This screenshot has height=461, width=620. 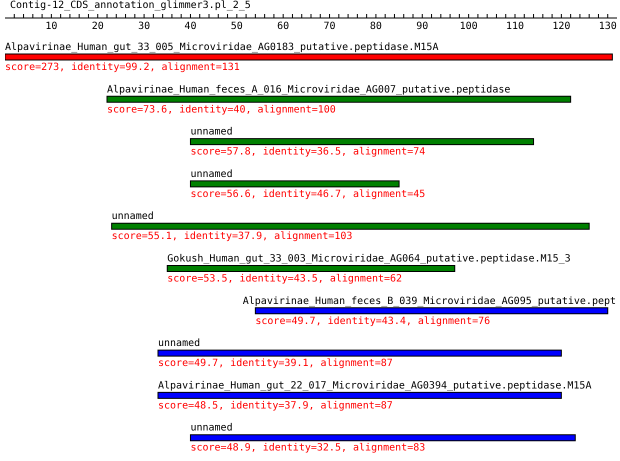 What do you see at coordinates (308, 194) in the screenshot?
I see `data-label: score=56.6, identity=46.7, alignment=45` at bounding box center [308, 194].